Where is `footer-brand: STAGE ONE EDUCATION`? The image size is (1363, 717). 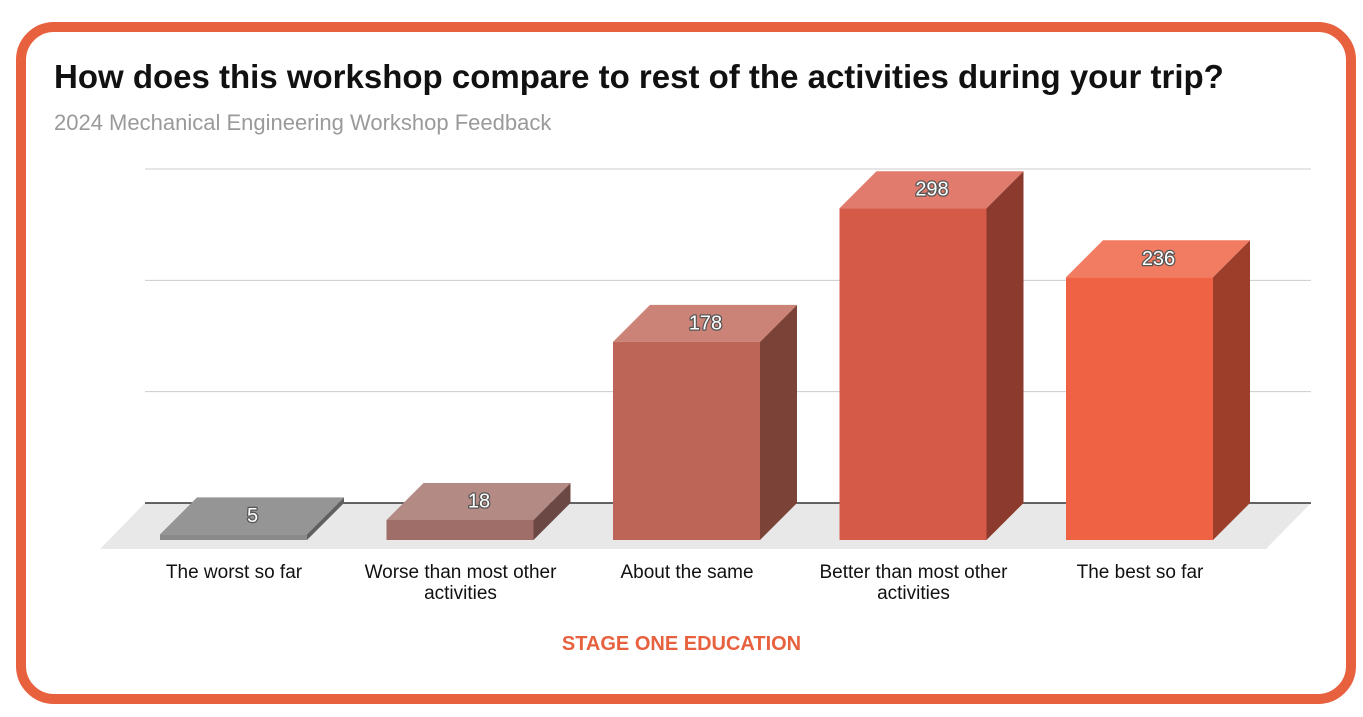
footer-brand: STAGE ONE EDUCATION is located at coordinates (681, 644).